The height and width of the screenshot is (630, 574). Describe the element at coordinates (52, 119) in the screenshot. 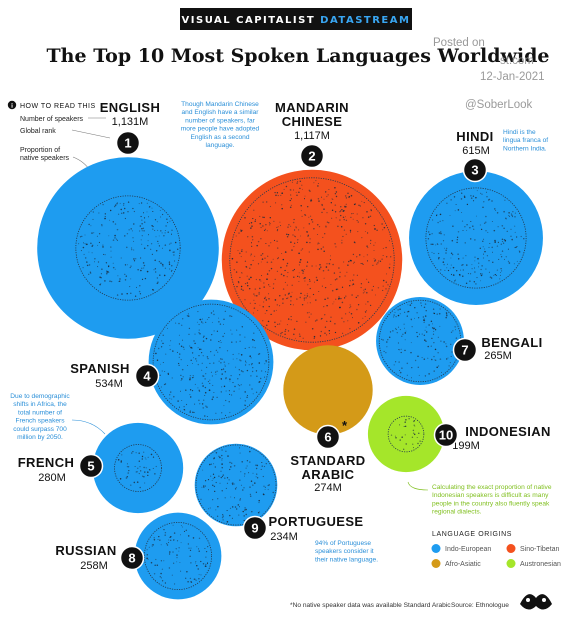

I see `howto-speakers-label: Number of speakers` at that location.